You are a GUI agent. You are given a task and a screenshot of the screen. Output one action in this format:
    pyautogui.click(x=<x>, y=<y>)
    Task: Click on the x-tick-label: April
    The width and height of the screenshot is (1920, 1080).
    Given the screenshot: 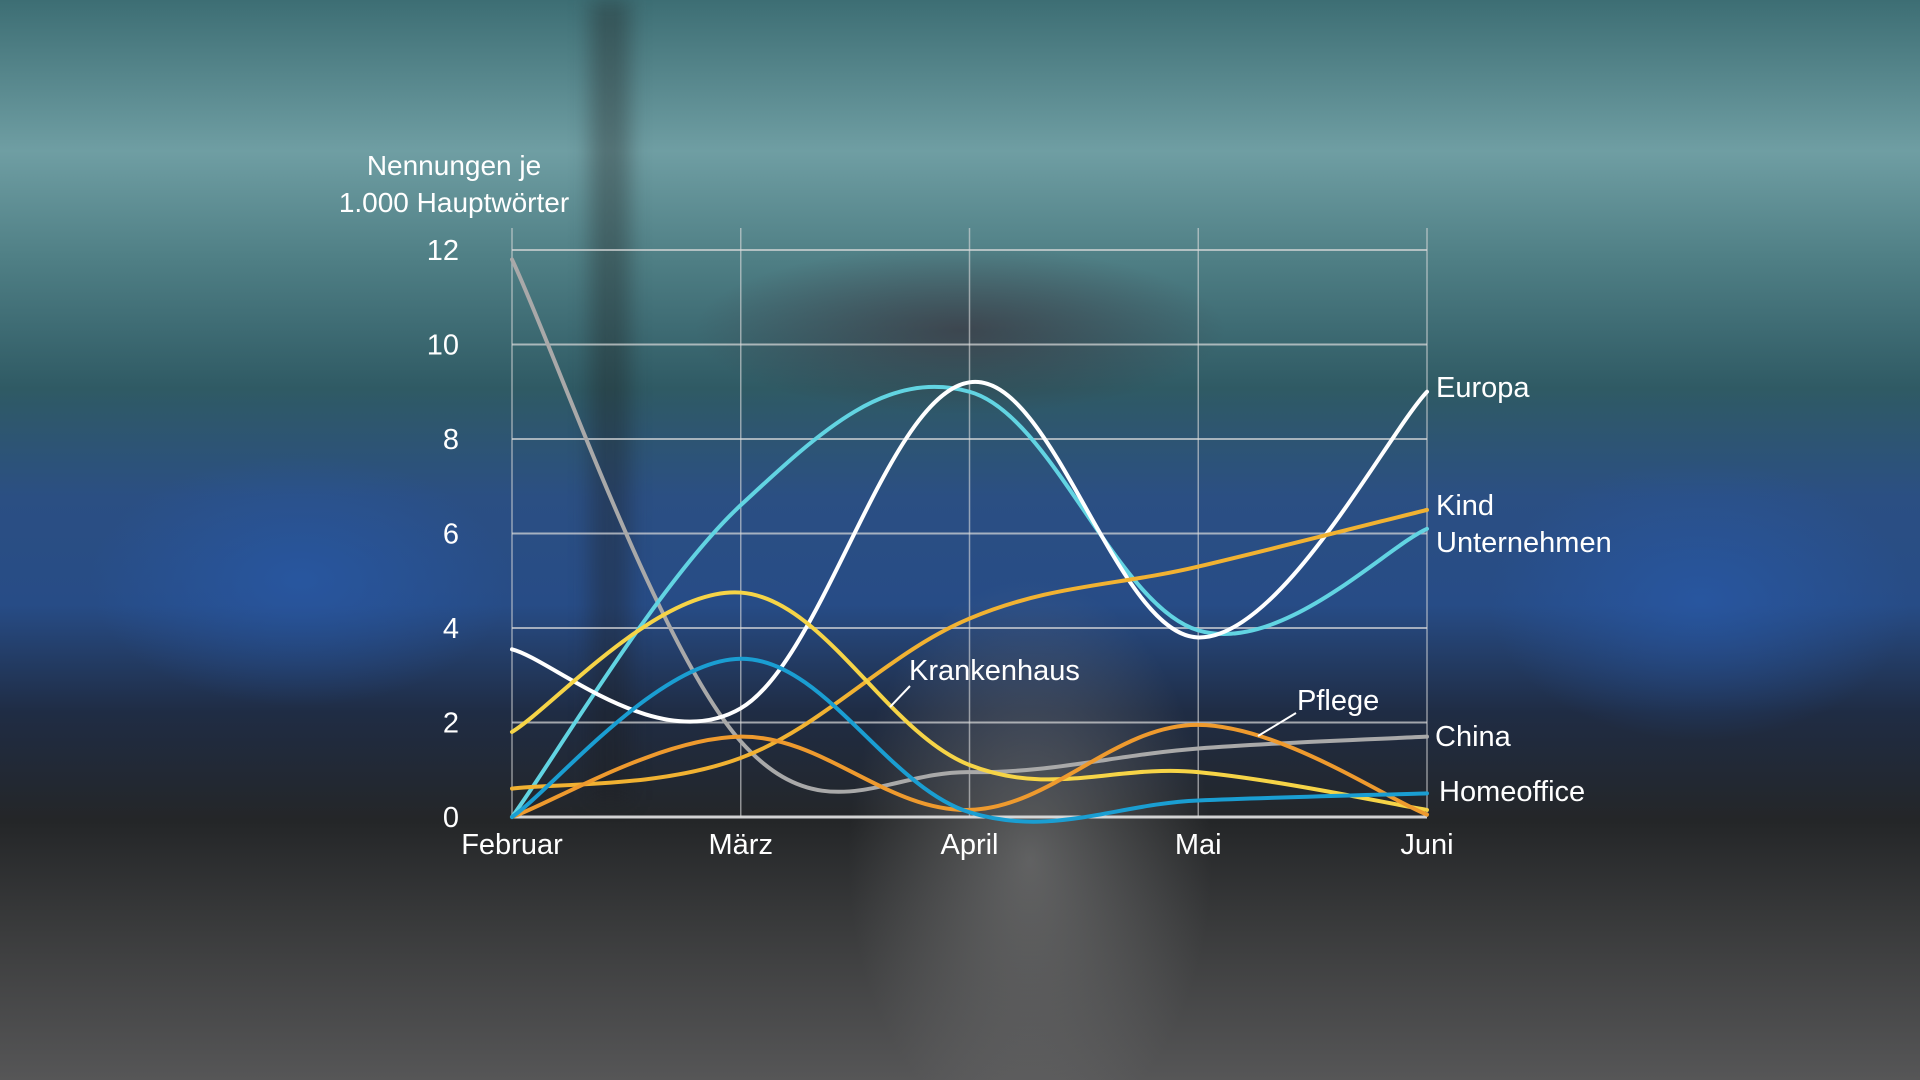 What is the action you would take?
    pyautogui.click(x=969, y=845)
    